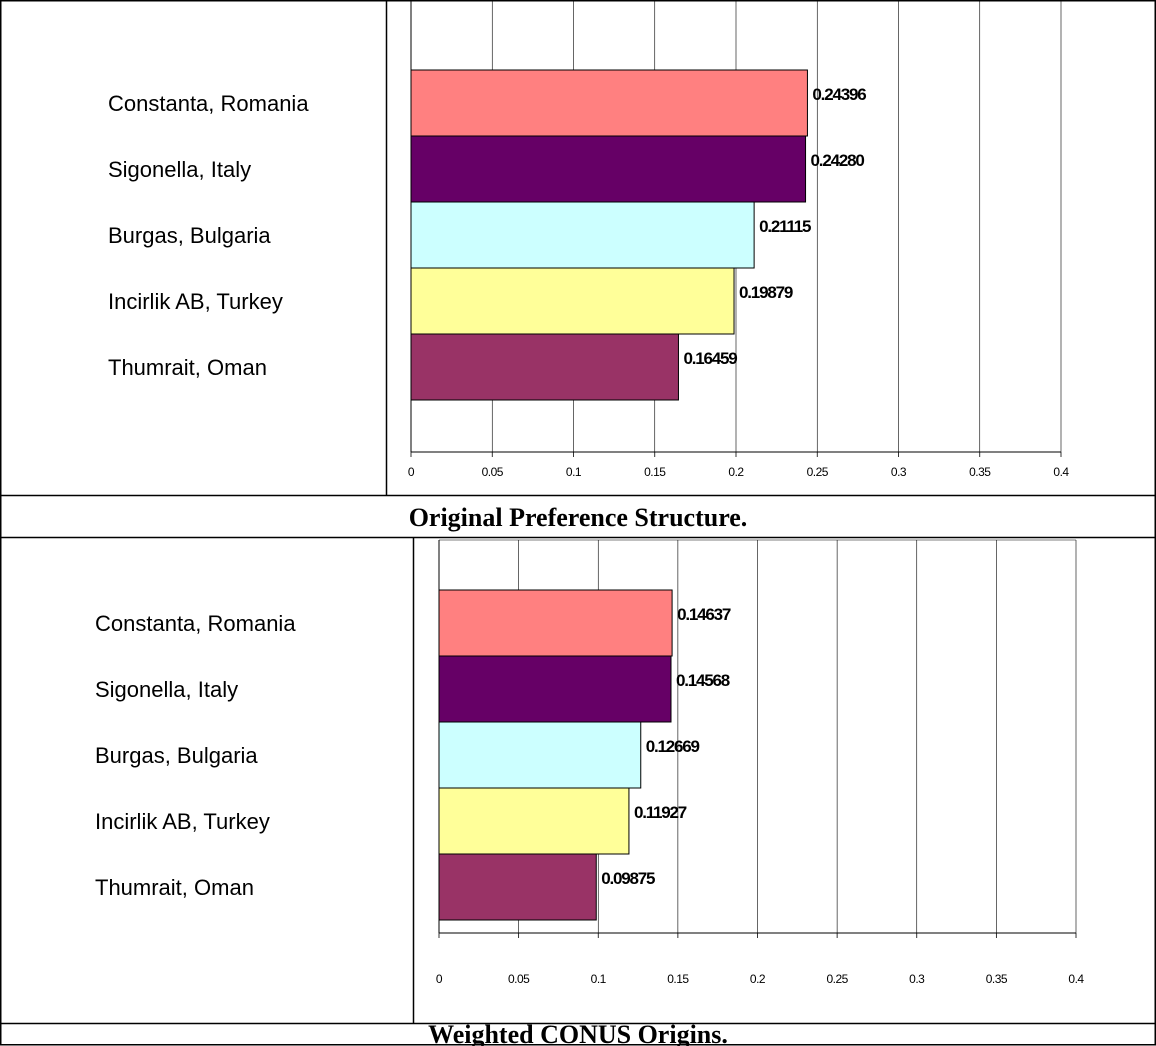  What do you see at coordinates (838, 160) in the screenshot?
I see `bar-value-label: 0.24280` at bounding box center [838, 160].